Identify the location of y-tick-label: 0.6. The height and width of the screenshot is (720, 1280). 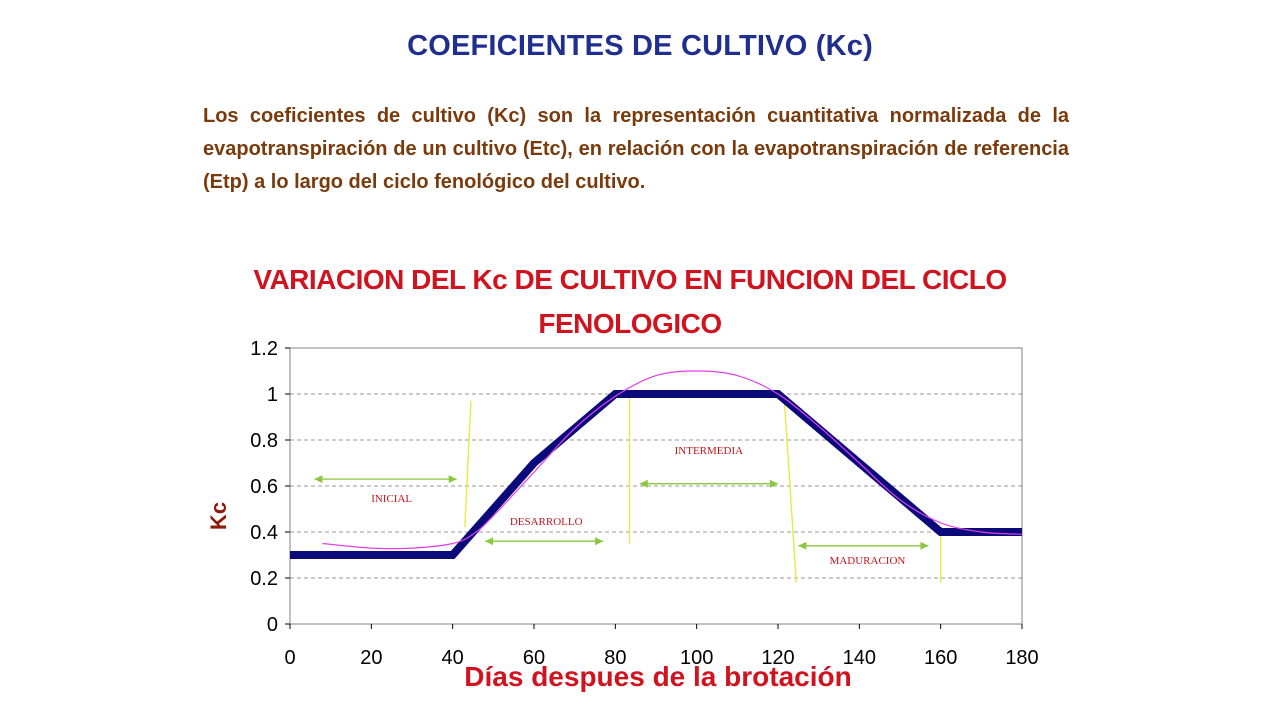
(264, 487).